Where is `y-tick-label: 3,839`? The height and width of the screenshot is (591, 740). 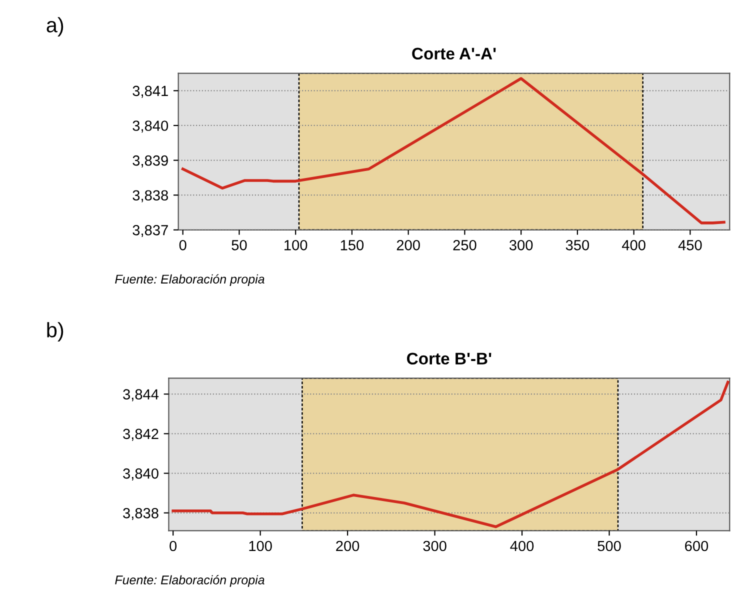 y-tick-label: 3,839 is located at coordinates (150, 161).